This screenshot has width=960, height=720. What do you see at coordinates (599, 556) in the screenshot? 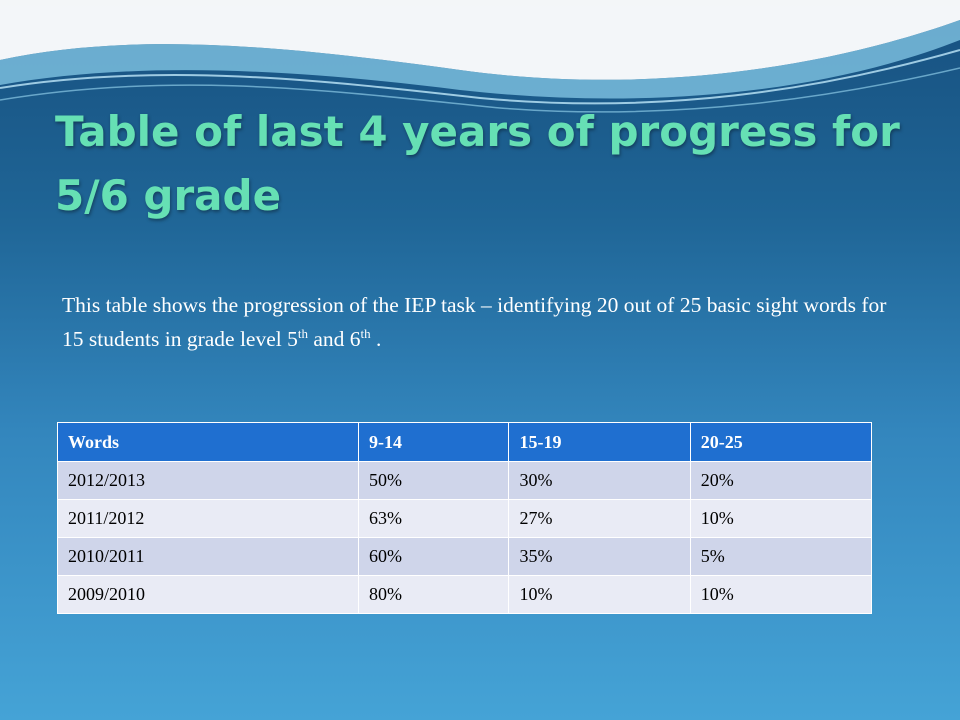
I see `table-cell: 35%` at bounding box center [599, 556].